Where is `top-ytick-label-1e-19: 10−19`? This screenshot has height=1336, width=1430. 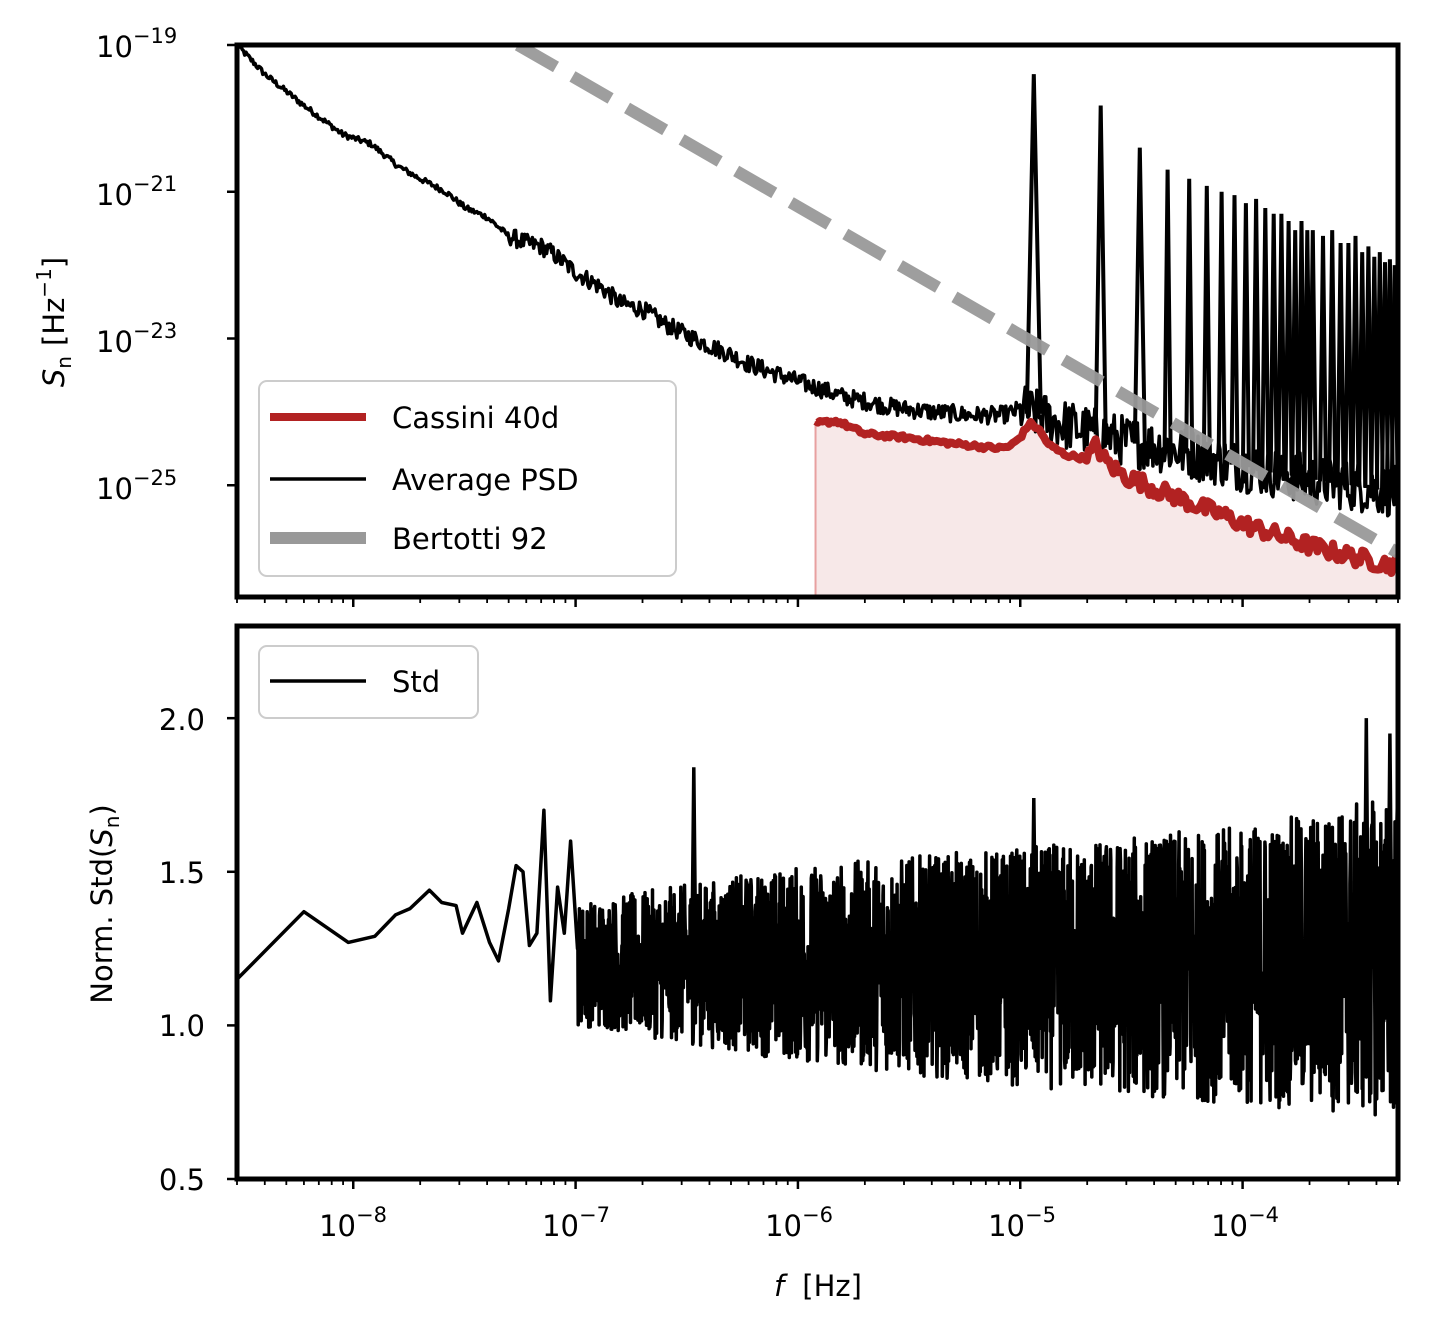
top-ytick-label-1e-19: 10−19 is located at coordinates (136, 44).